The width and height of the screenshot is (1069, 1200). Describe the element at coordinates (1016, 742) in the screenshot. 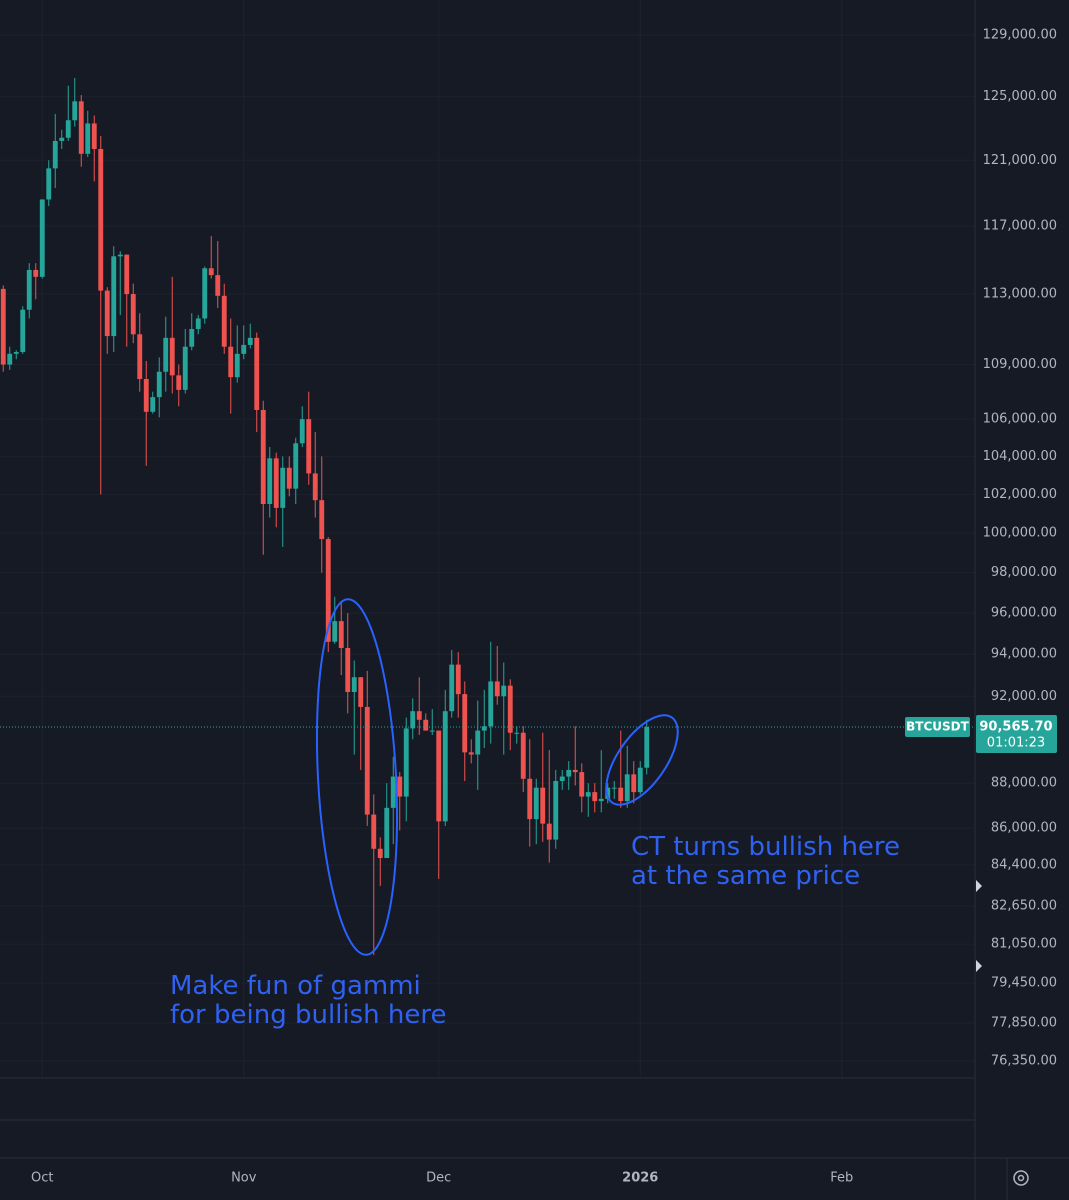

I see `countdown-label: 01:01:23` at that location.